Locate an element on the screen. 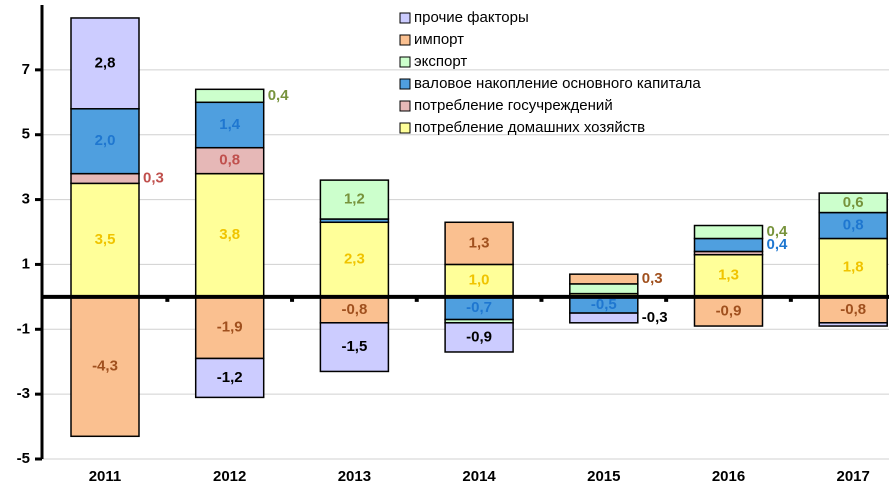  legend-label: валовое накопление основного капитала is located at coordinates (557, 83).